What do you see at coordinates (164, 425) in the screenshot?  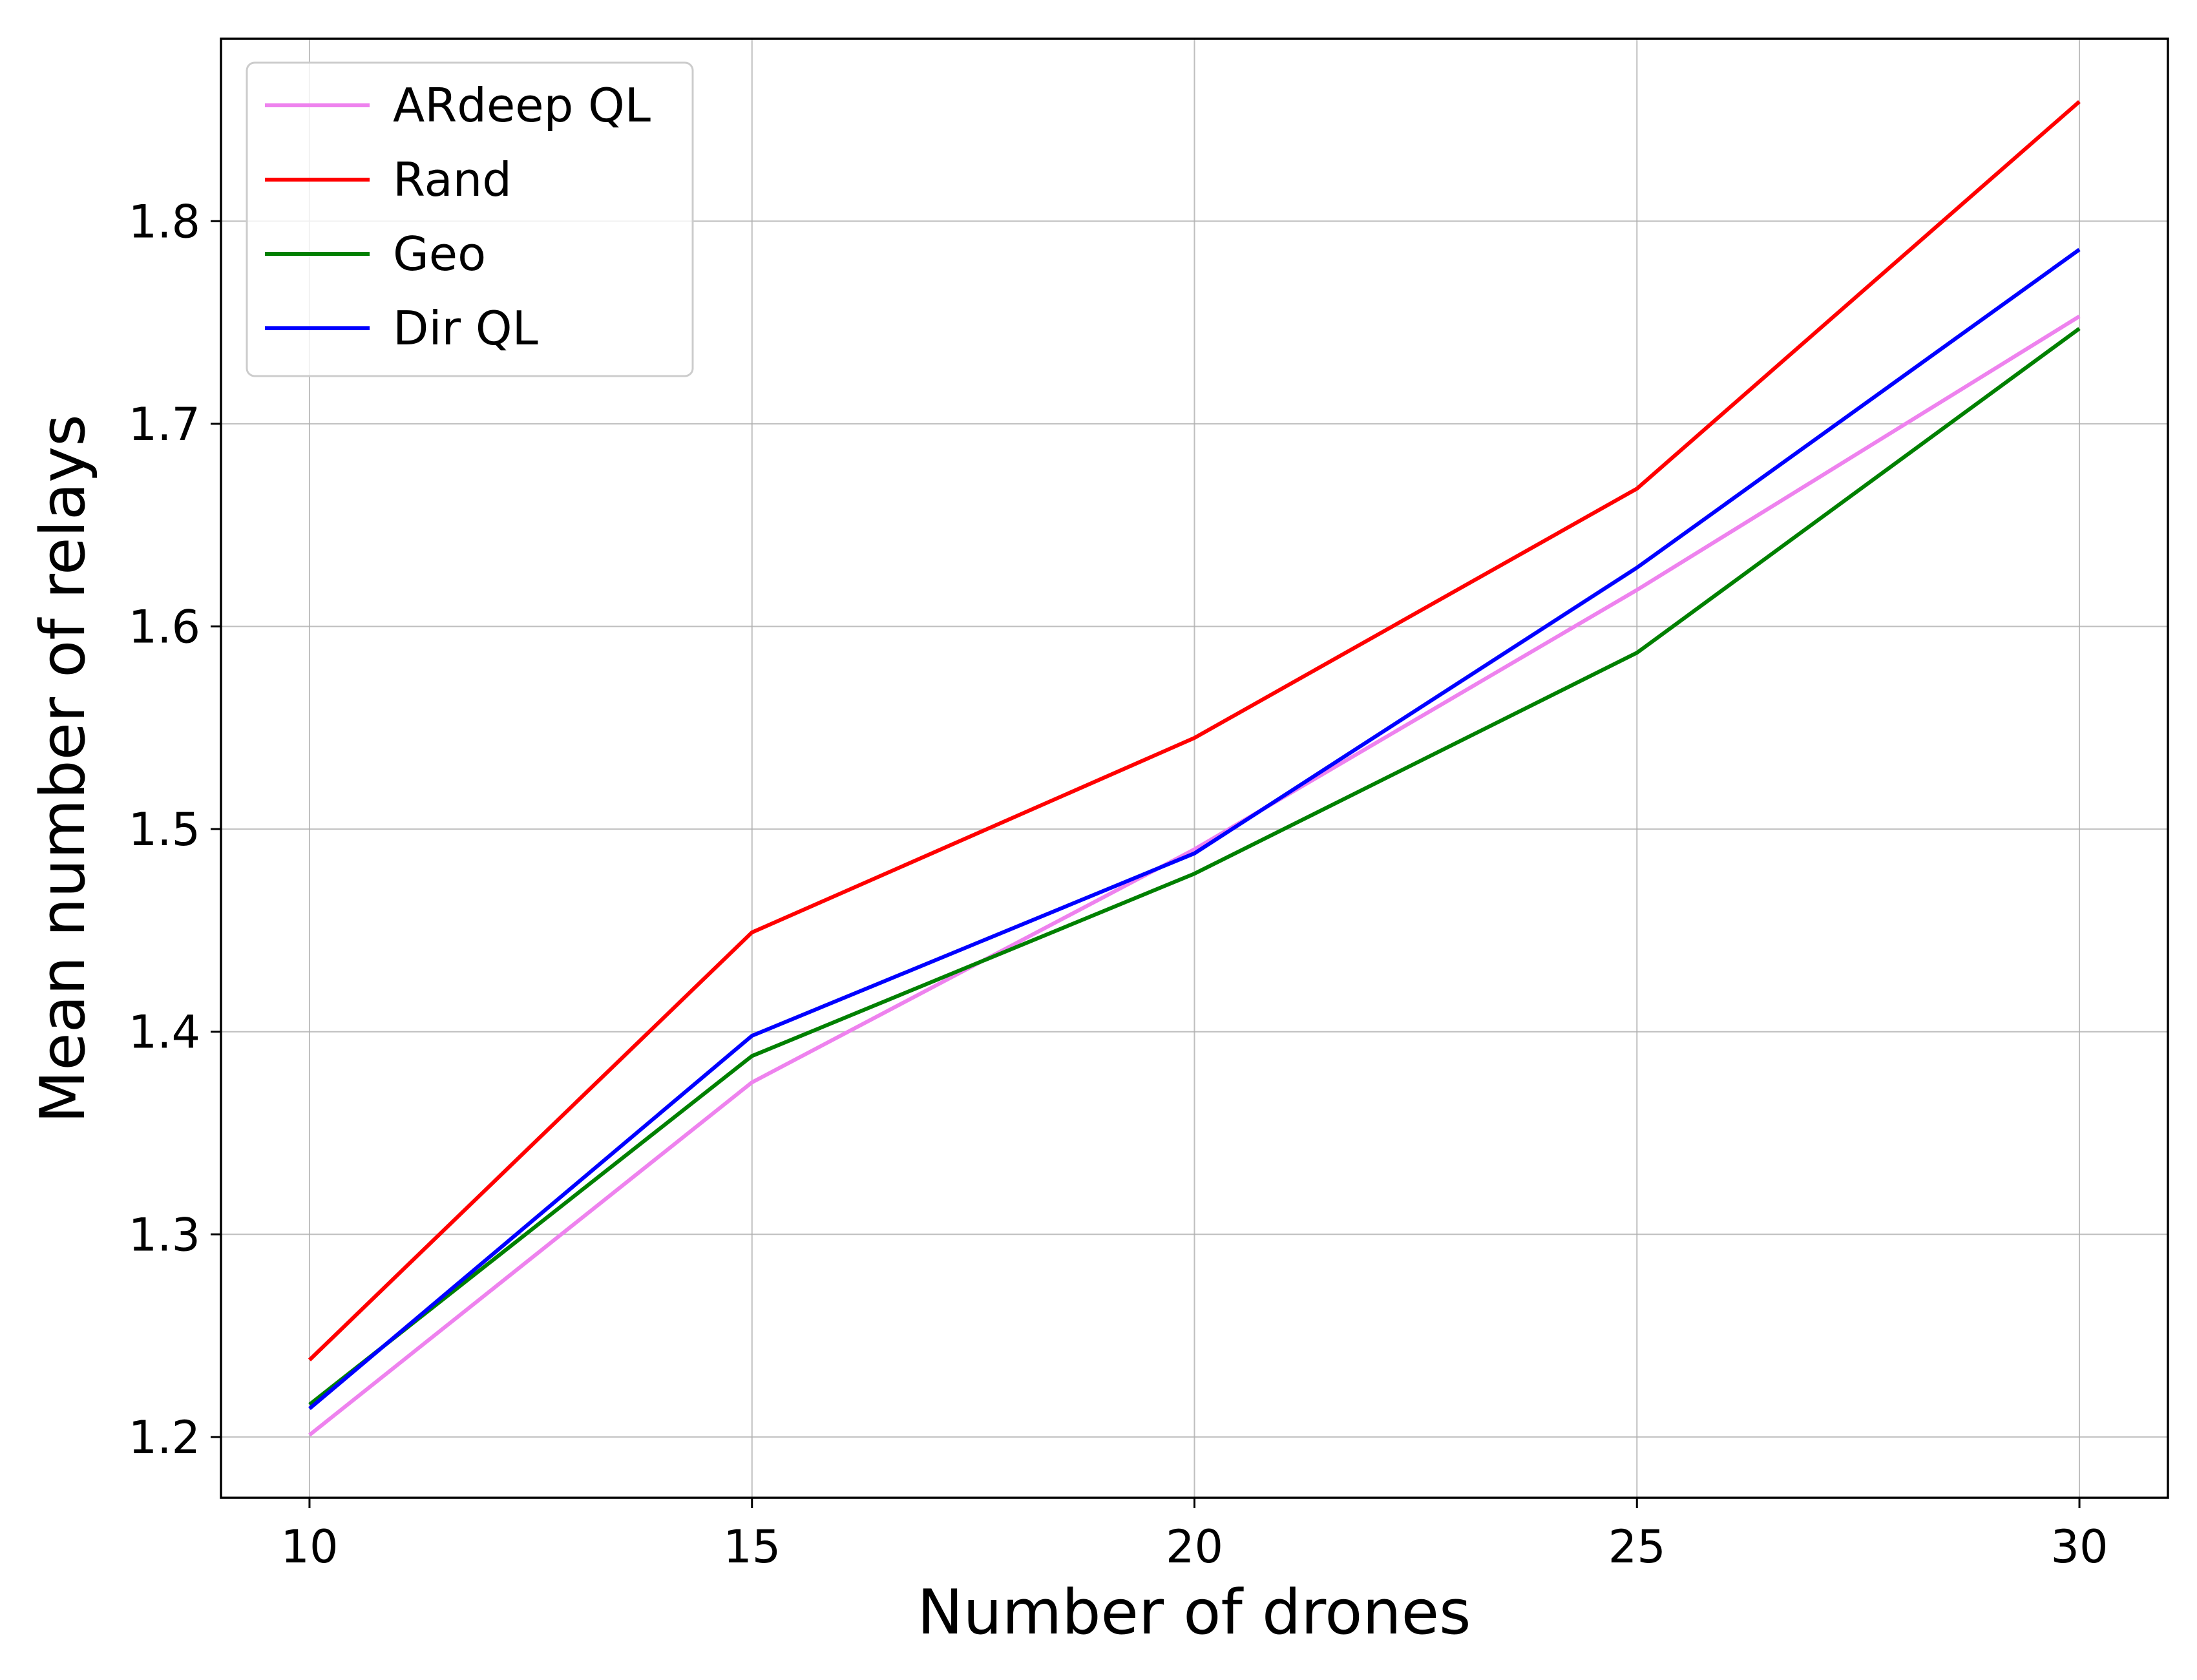 I see `y-tick-label: 1.7` at bounding box center [164, 425].